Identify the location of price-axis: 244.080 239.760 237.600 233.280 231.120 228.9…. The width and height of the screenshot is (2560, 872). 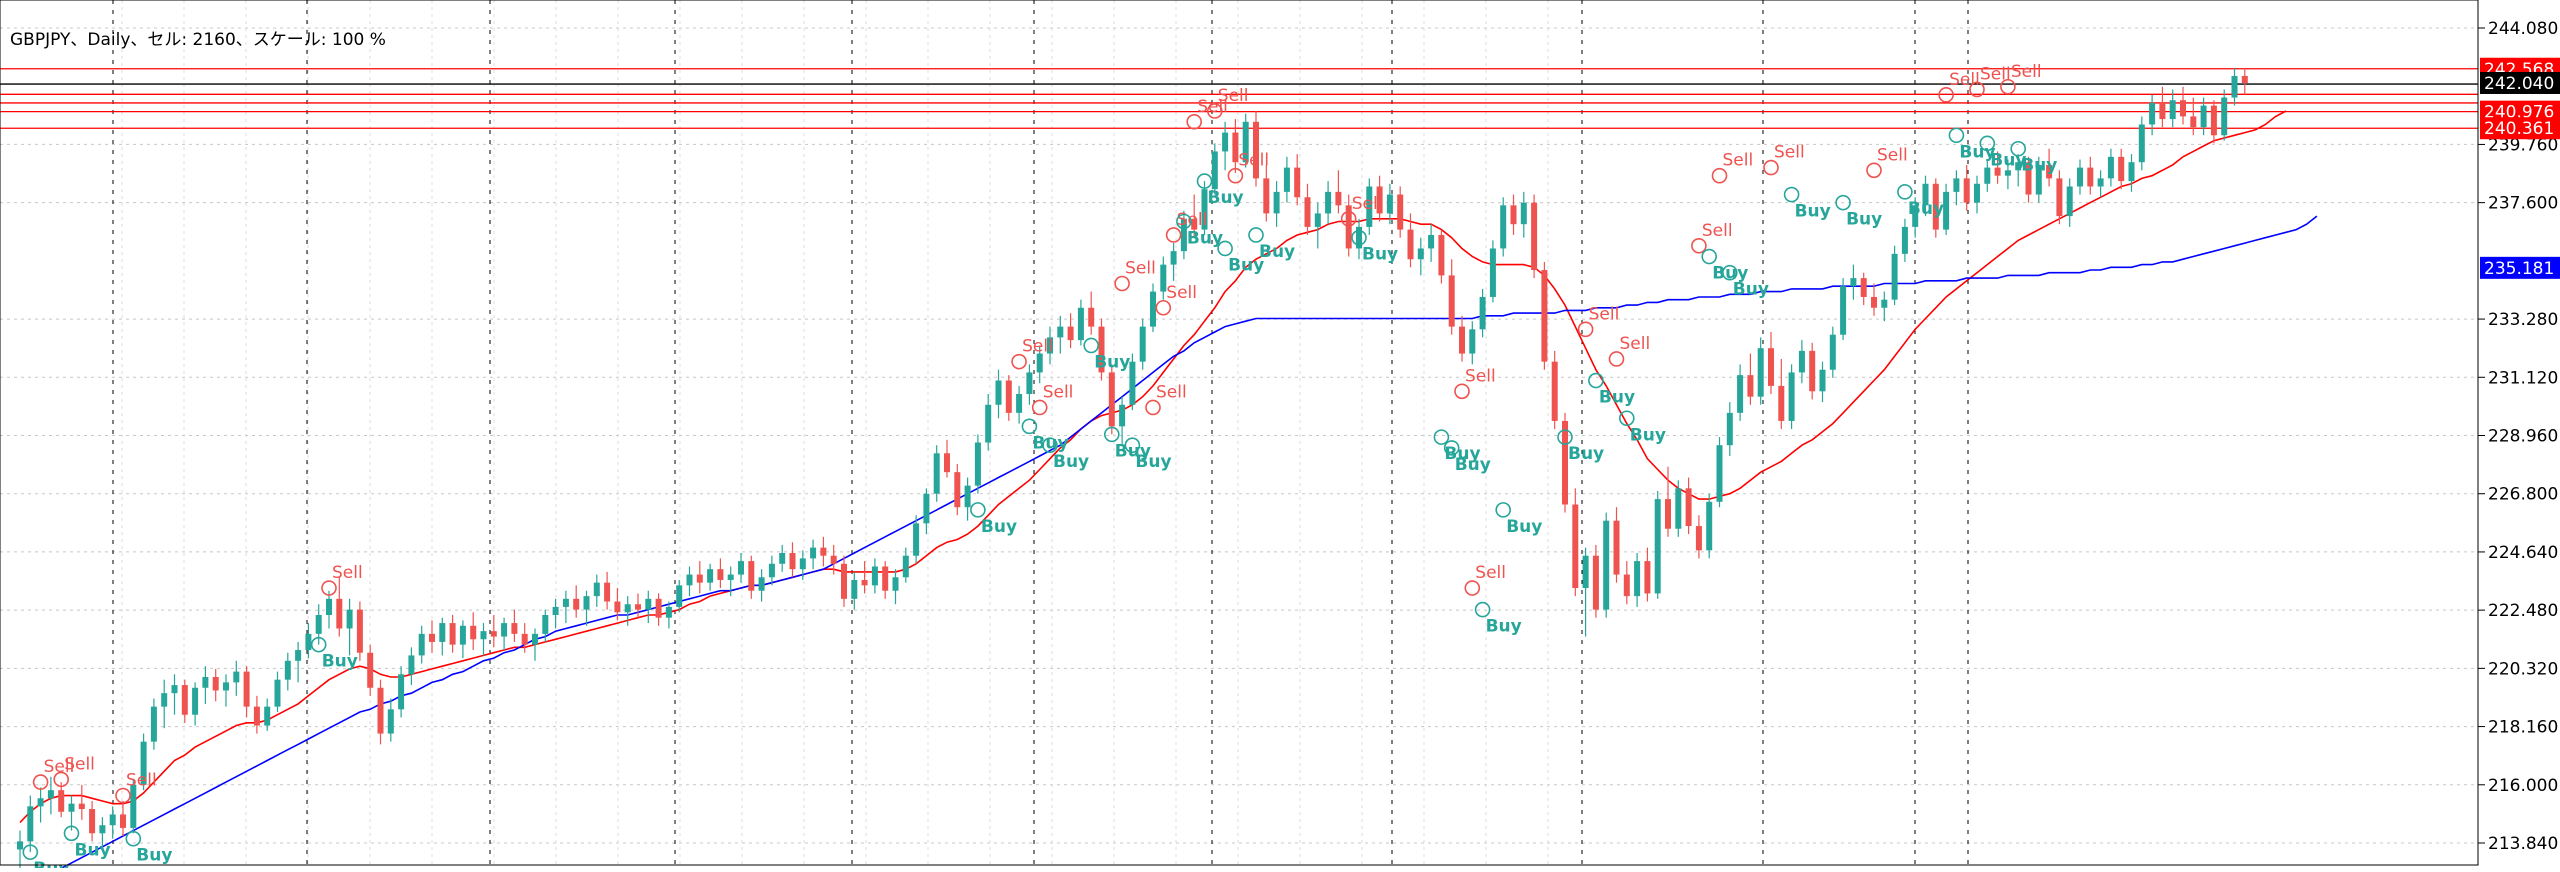
(2518, 436).